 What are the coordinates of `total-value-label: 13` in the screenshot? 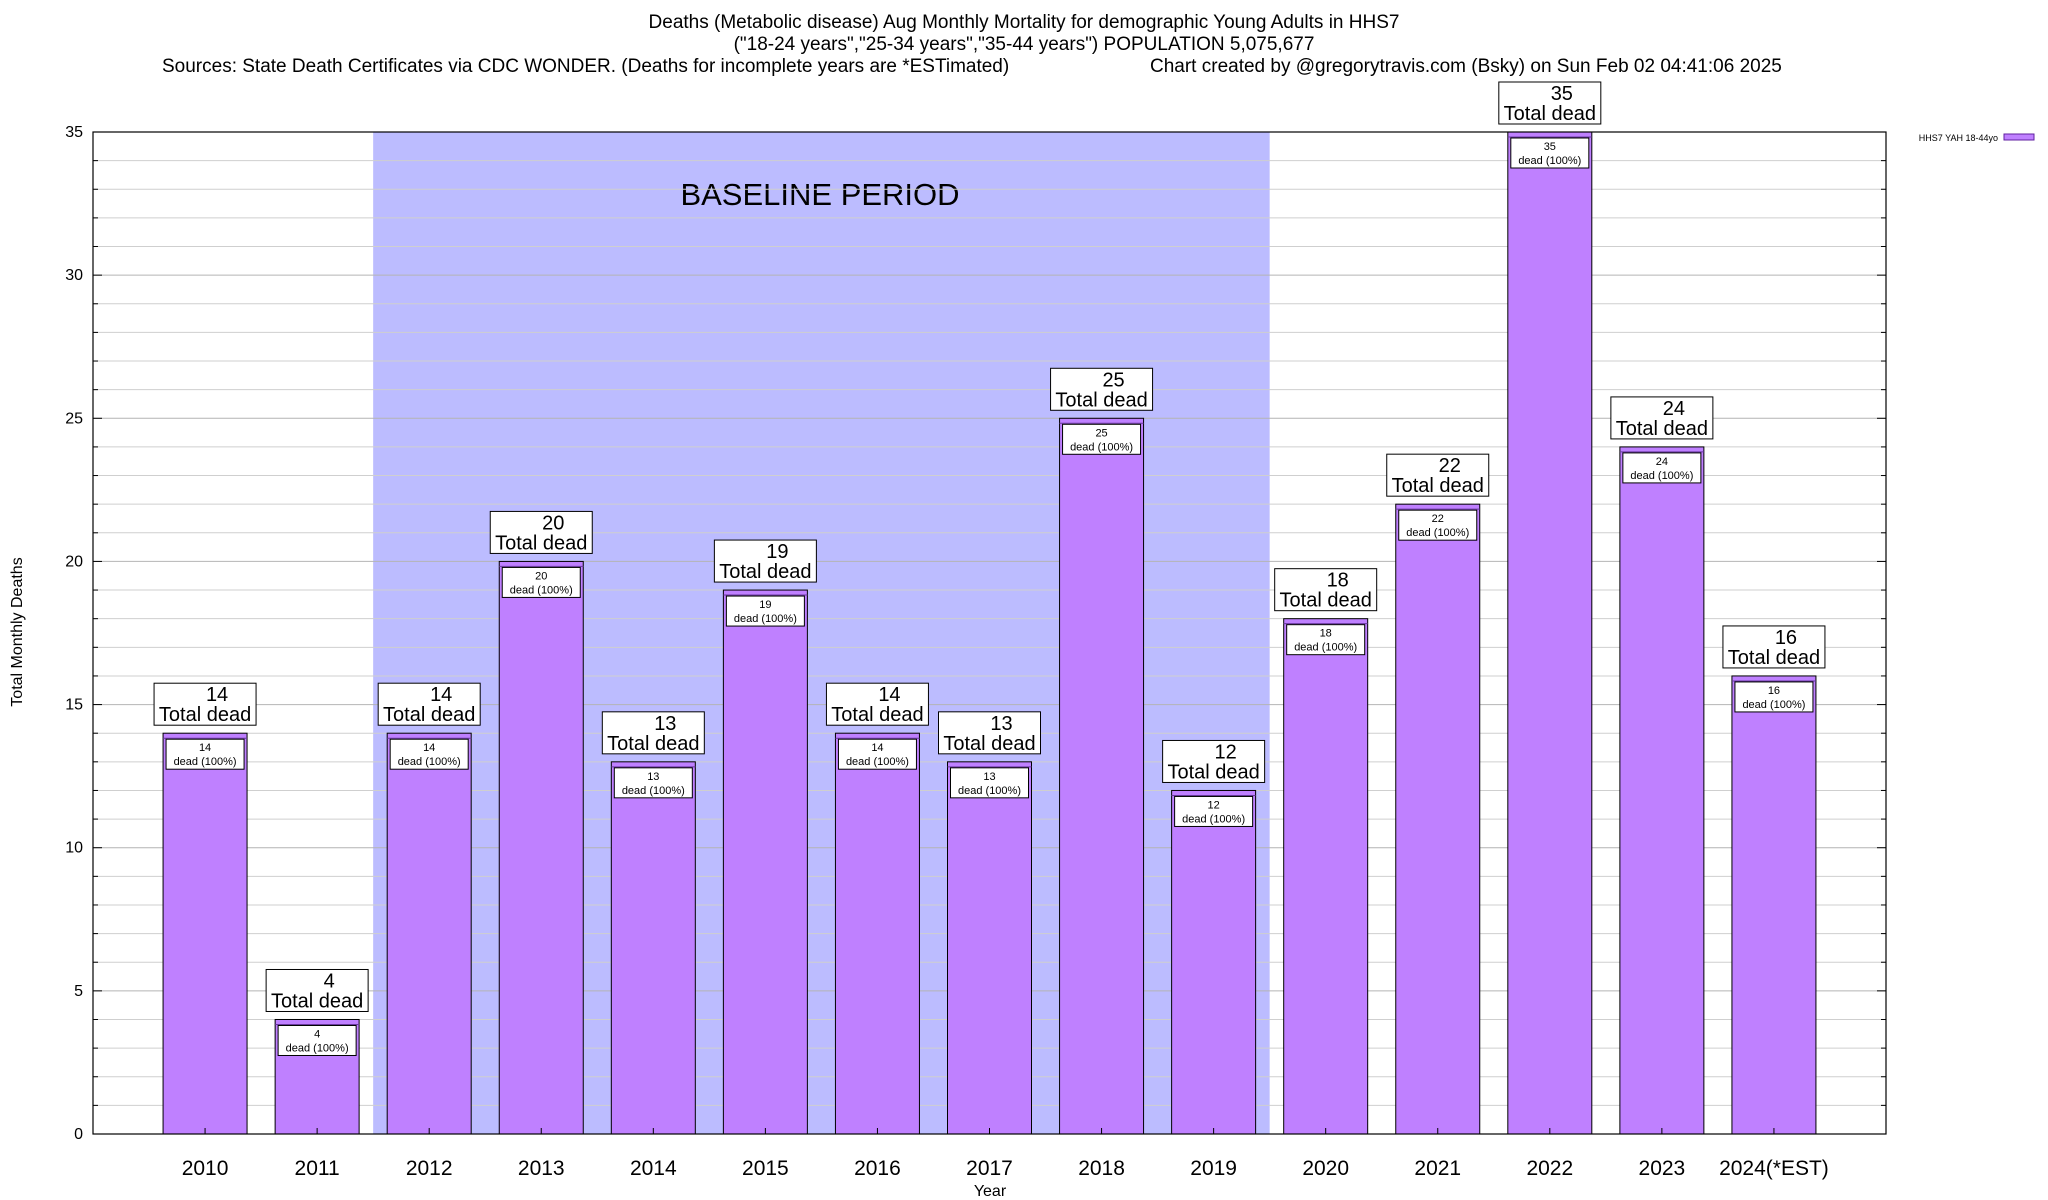 It's located at (665, 724).